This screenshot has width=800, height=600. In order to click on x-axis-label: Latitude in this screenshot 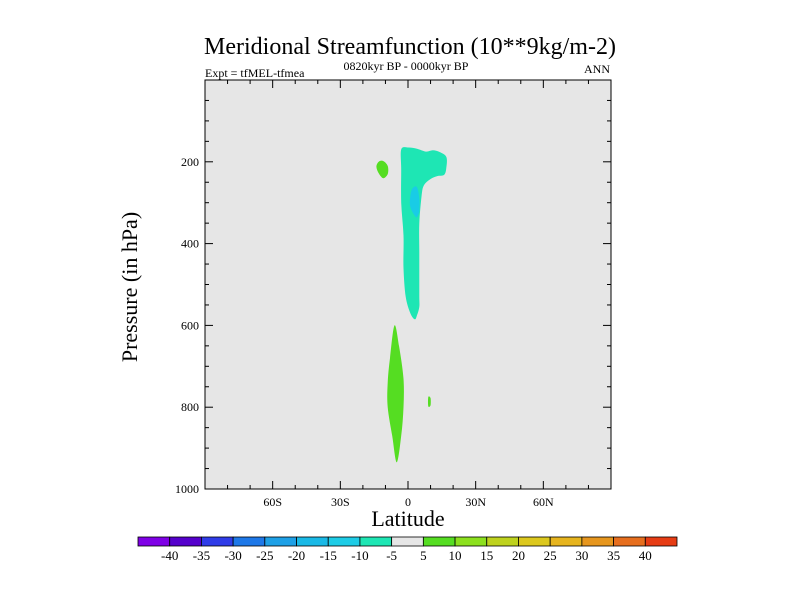, I will do `click(407, 518)`.